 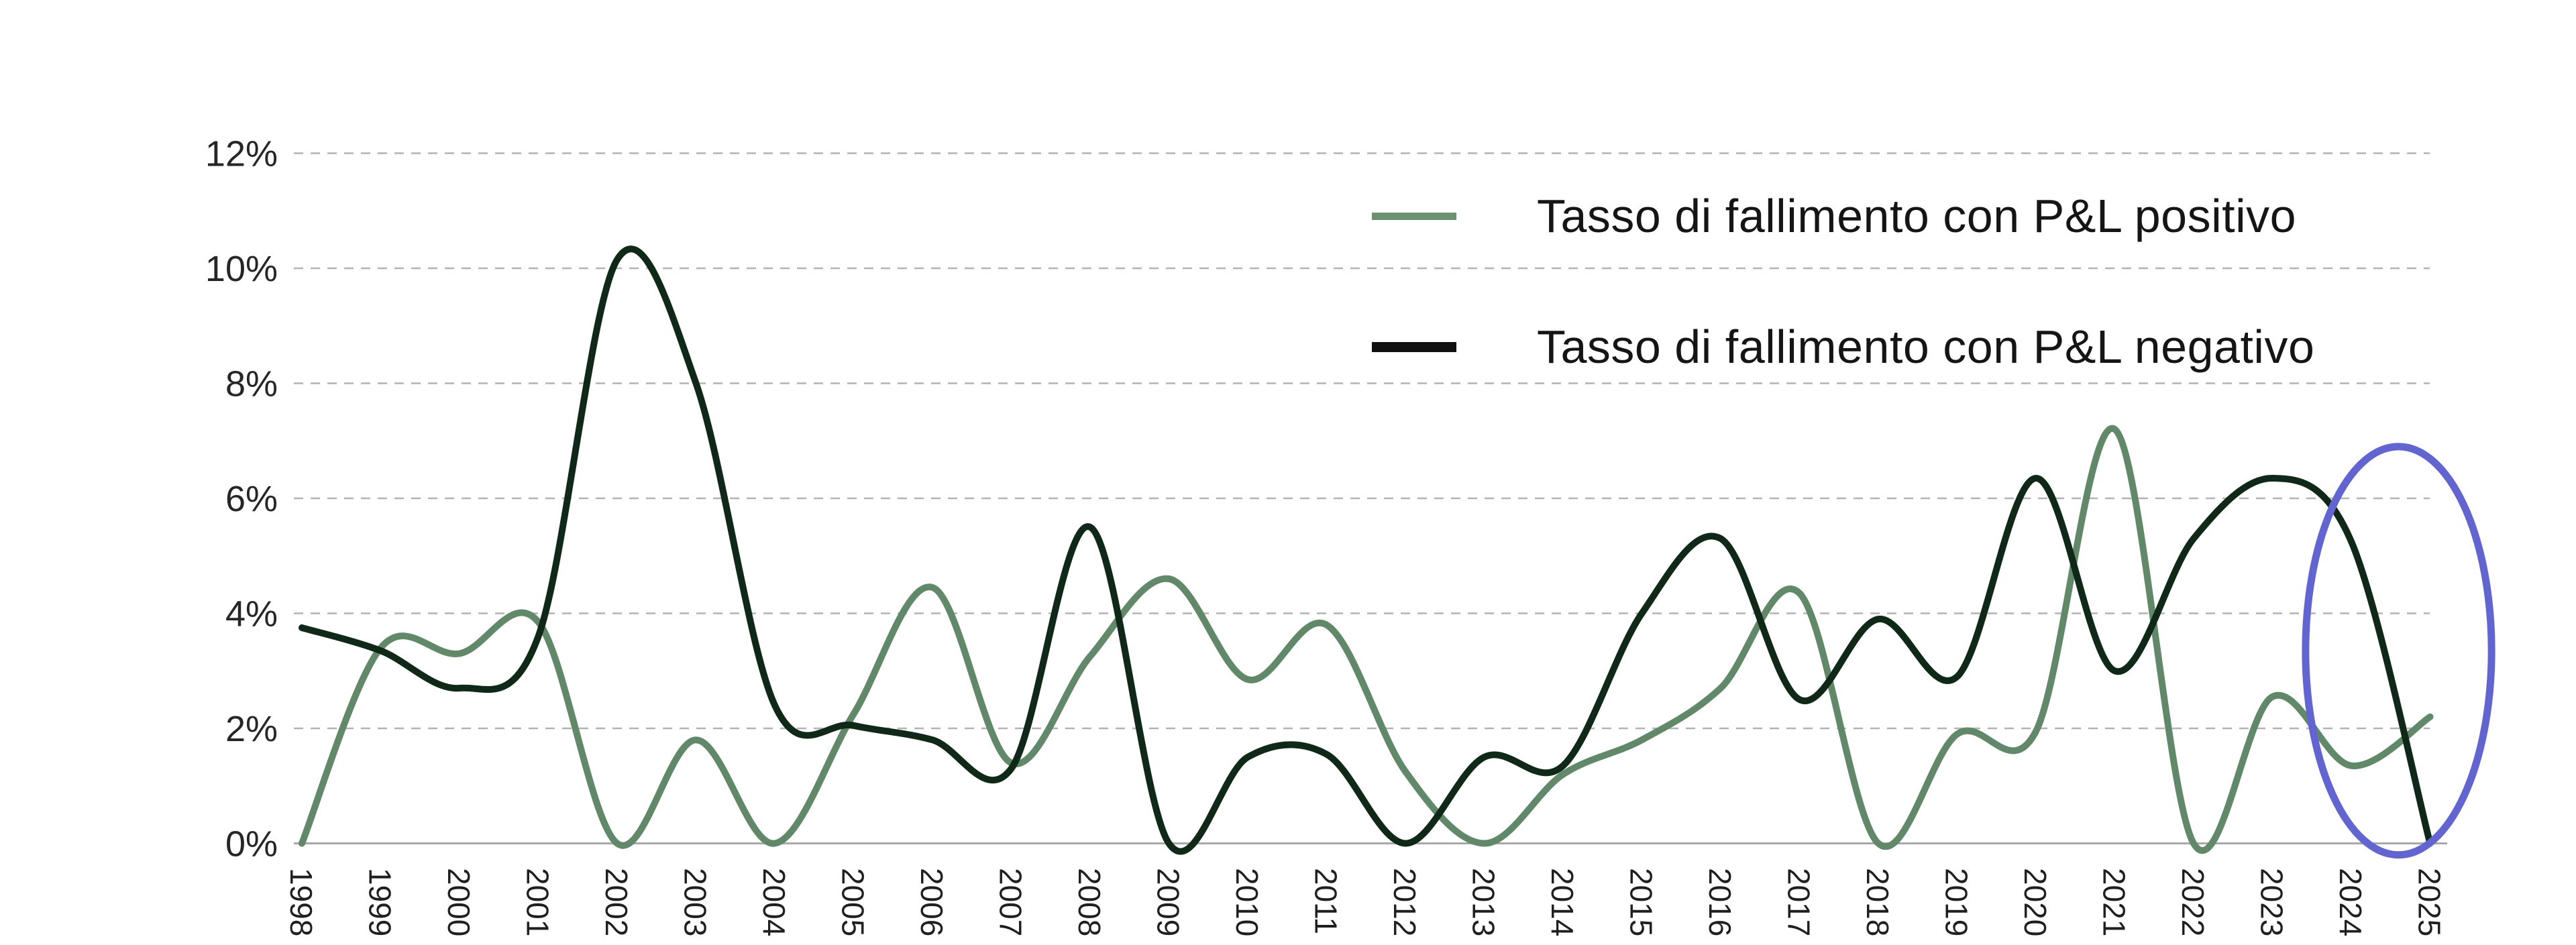 I want to click on x-axis-tick-label-2001: 2001, so click(x=538, y=902).